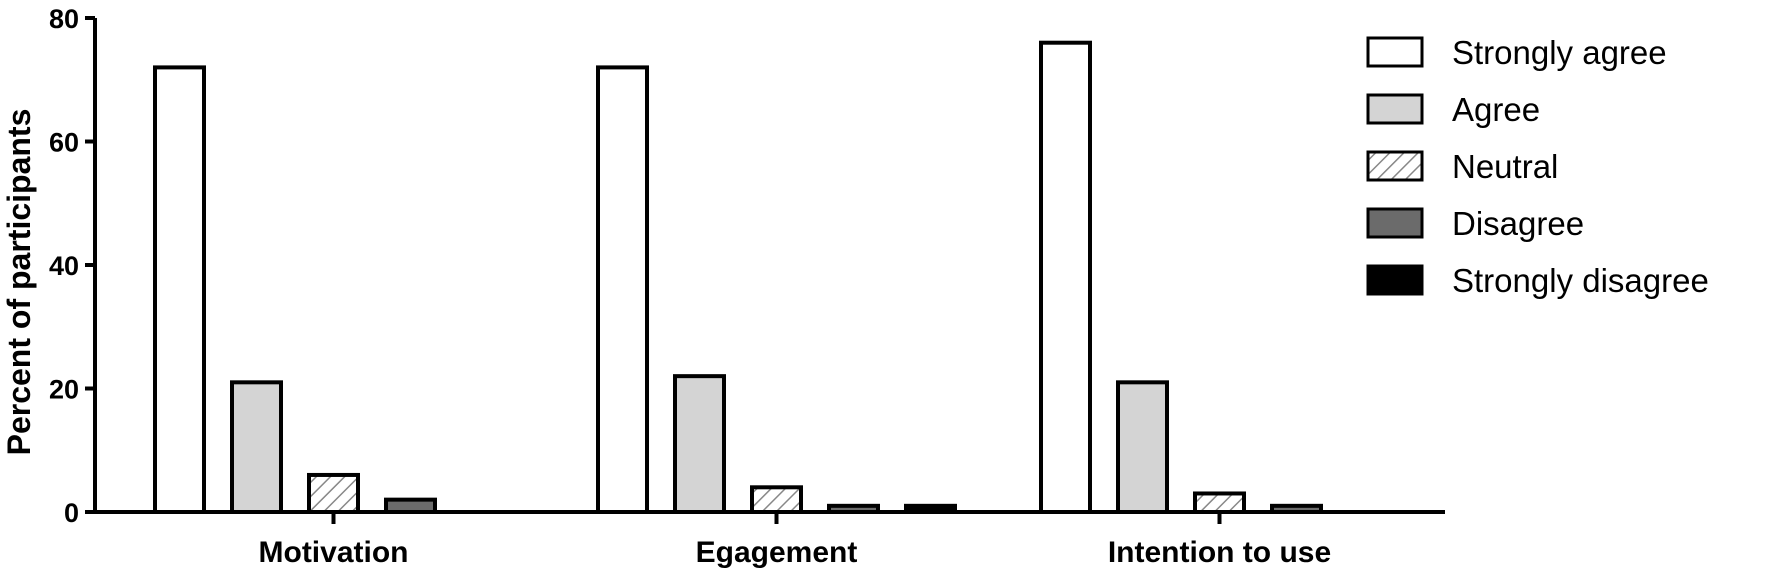 The image size is (1770, 577). What do you see at coordinates (777, 552) in the screenshot?
I see `x-category-label: Egagement` at bounding box center [777, 552].